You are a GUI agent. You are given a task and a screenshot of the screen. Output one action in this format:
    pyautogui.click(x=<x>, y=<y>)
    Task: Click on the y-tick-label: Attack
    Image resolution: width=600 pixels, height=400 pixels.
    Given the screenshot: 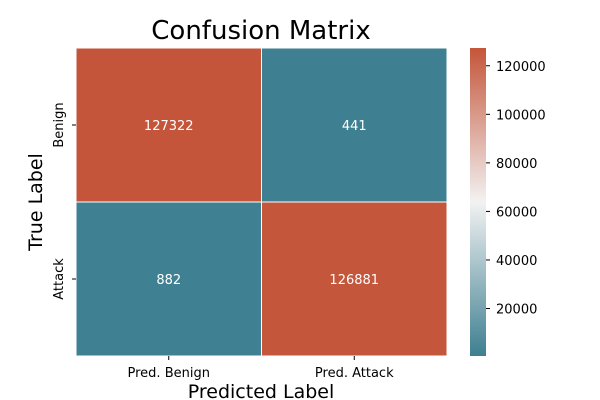 What is the action you would take?
    pyautogui.click(x=59, y=279)
    